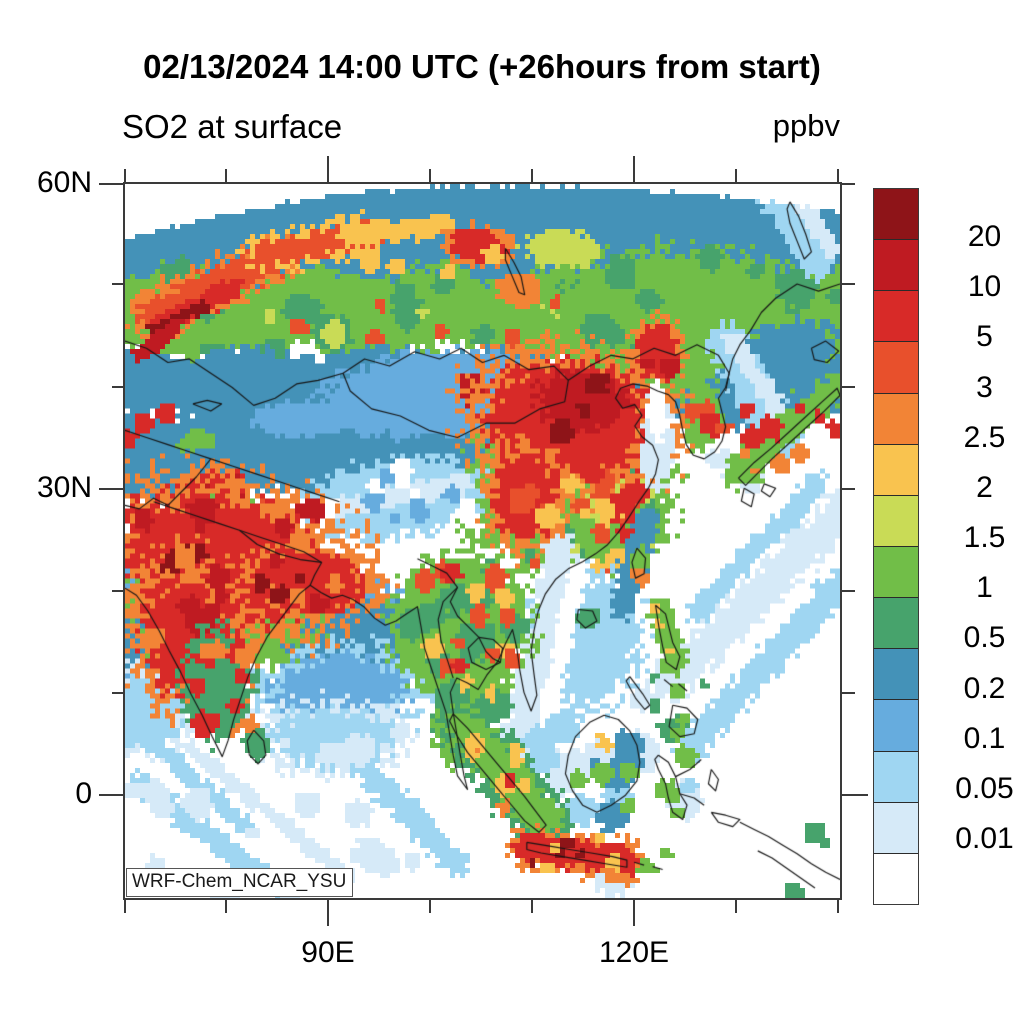  I want to click on colorbar-label-2.5: 2.5, so click(984, 437).